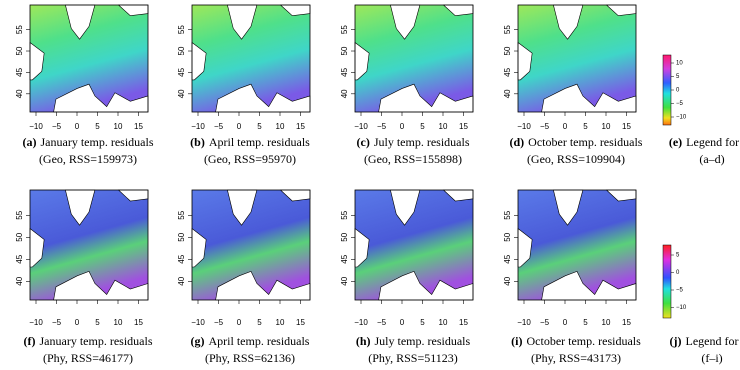 The height and width of the screenshot is (370, 740). Describe the element at coordinates (675, 142) in the screenshot. I see `legend-caption-label: (e)` at that location.